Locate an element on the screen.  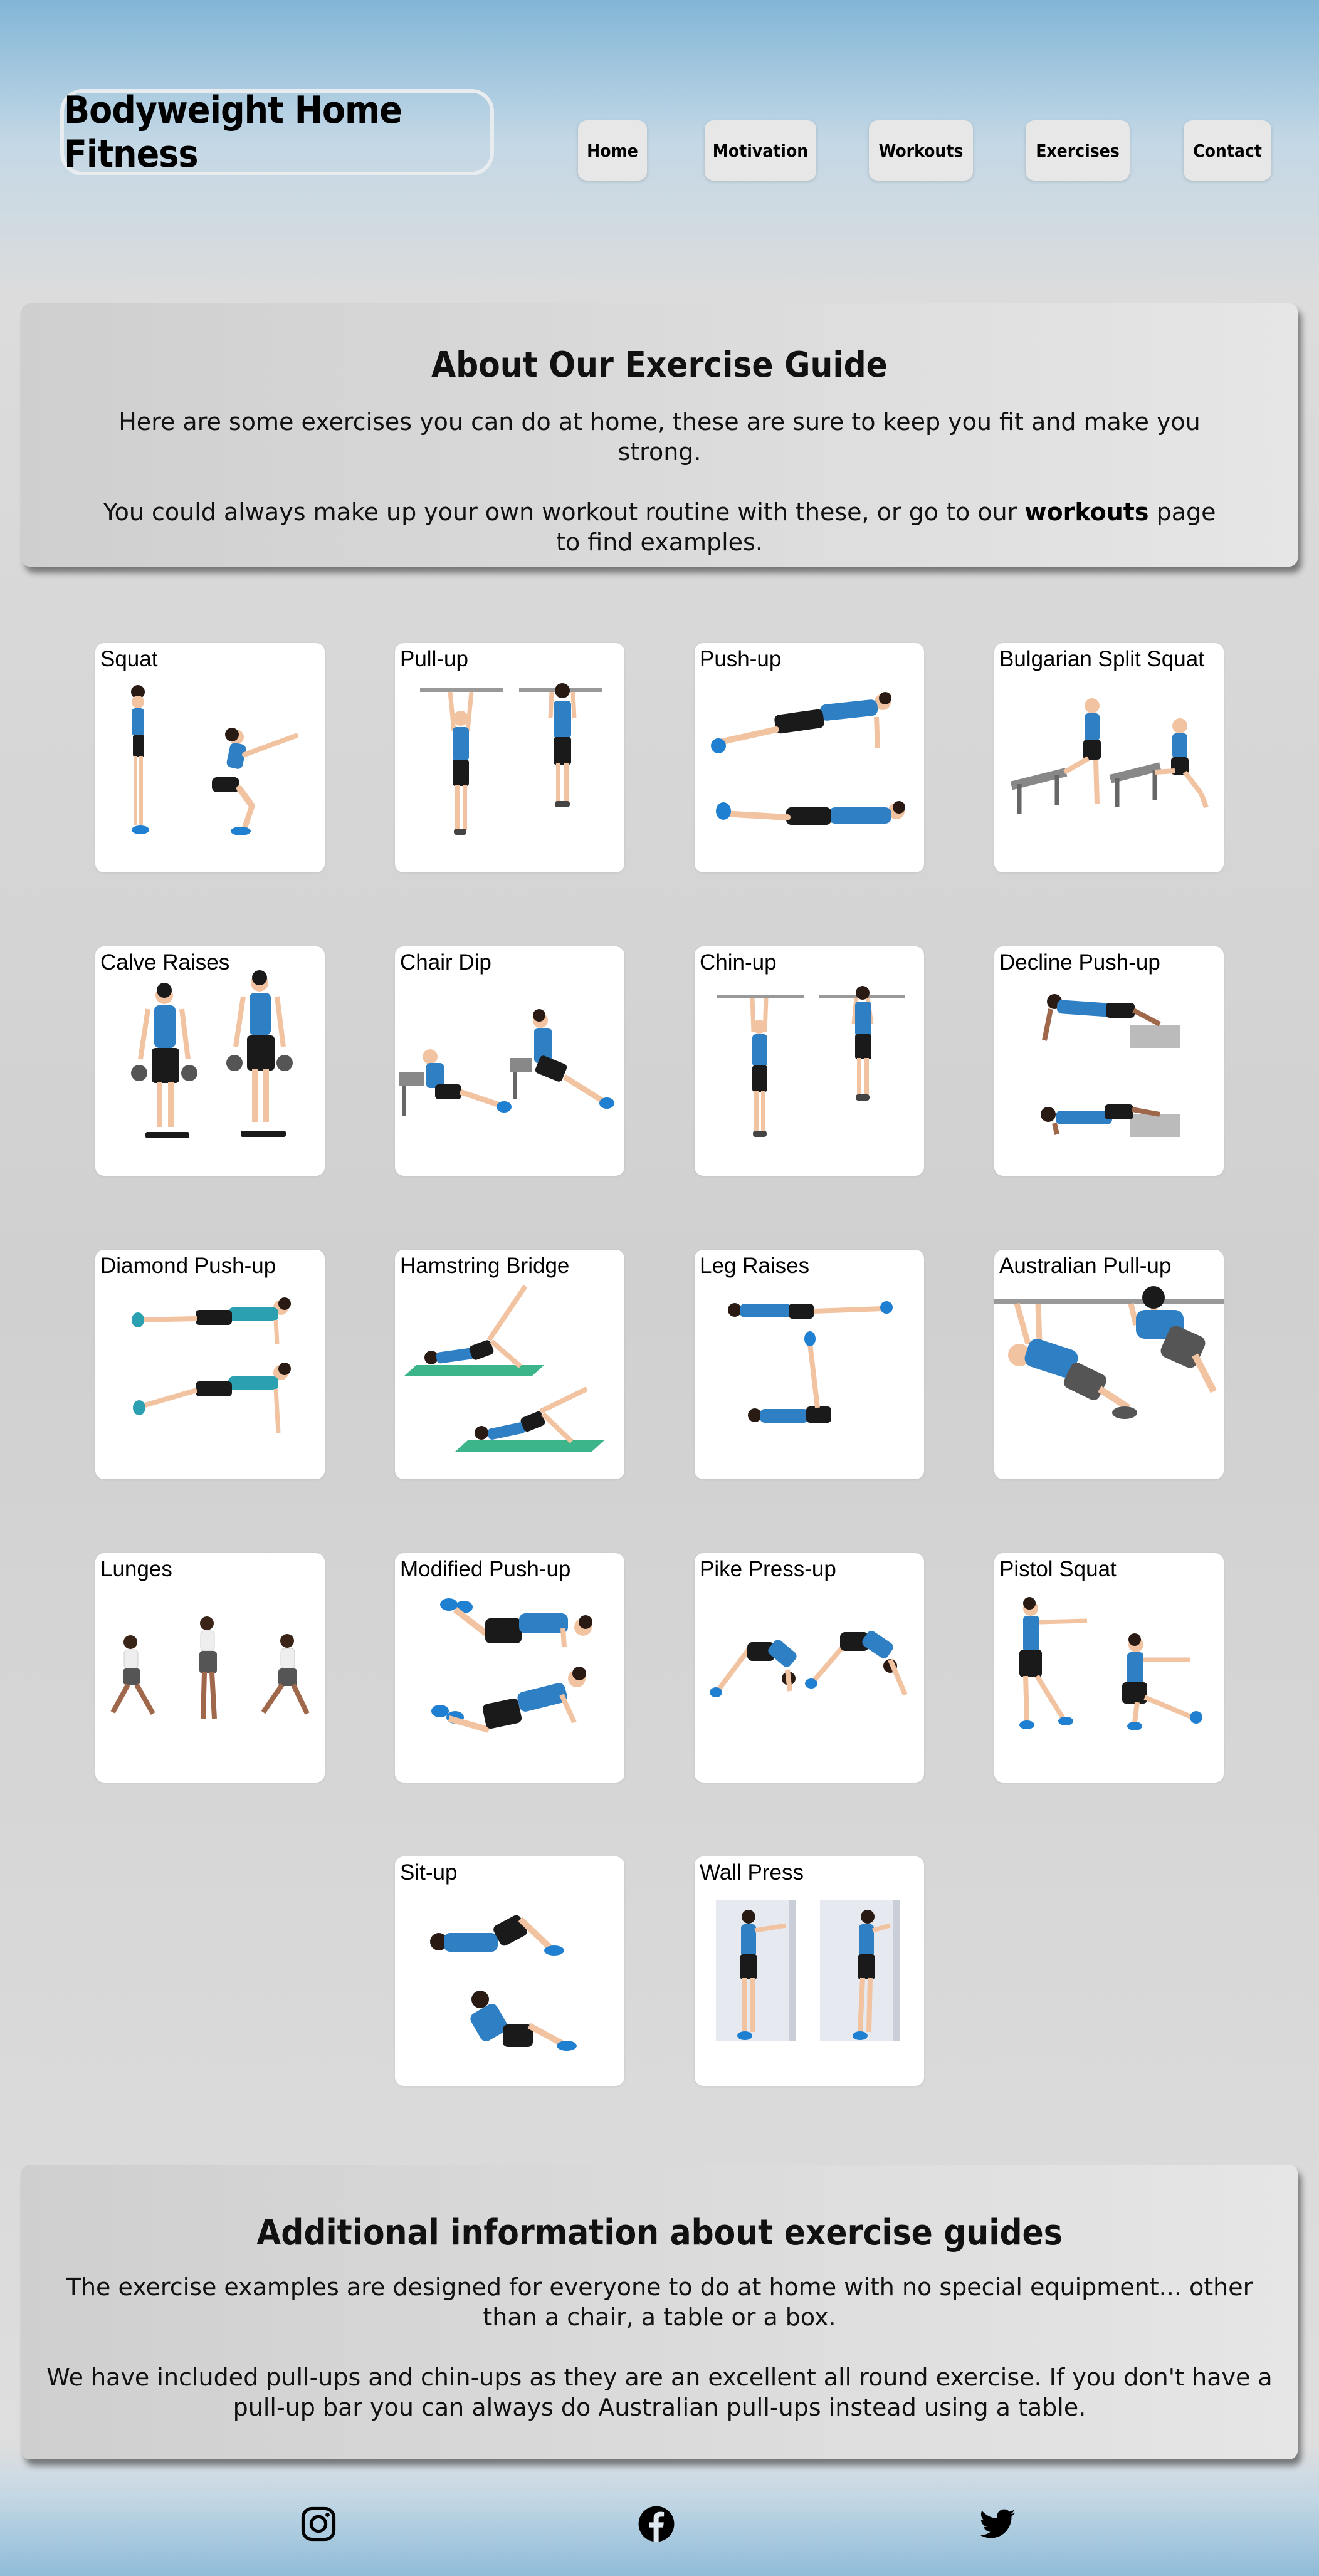
nav-exercises: Exercises is located at coordinates (1078, 150).